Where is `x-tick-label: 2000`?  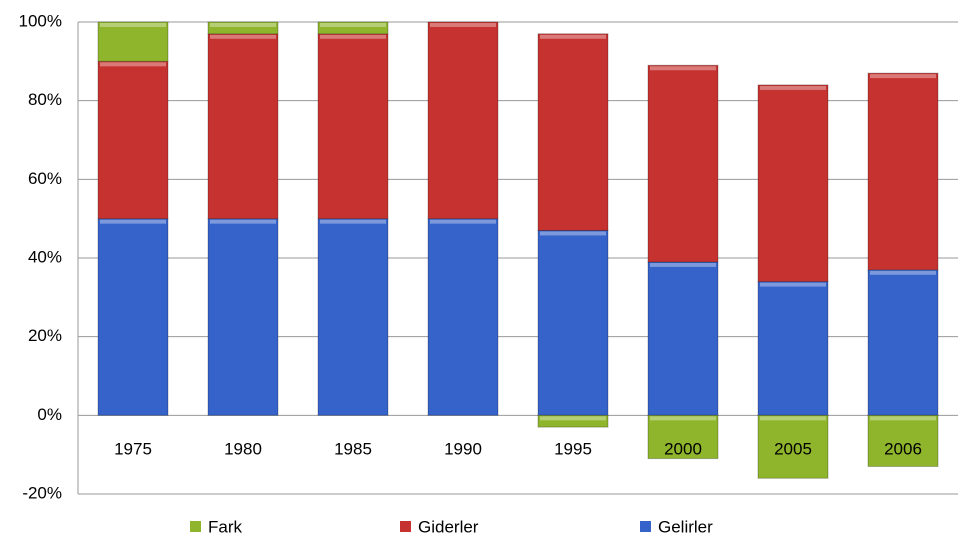
x-tick-label: 2000 is located at coordinates (683, 448).